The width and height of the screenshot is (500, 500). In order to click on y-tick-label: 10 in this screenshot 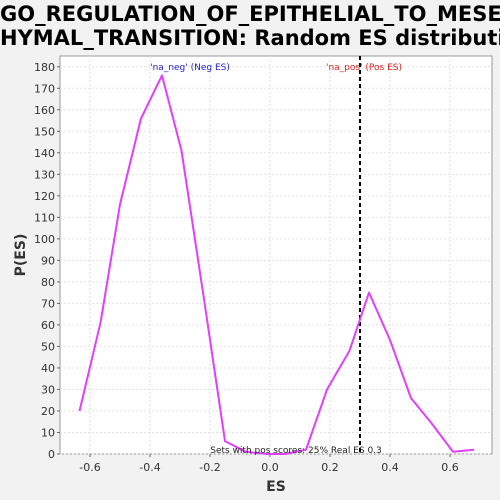, I will do `click(48, 432)`.